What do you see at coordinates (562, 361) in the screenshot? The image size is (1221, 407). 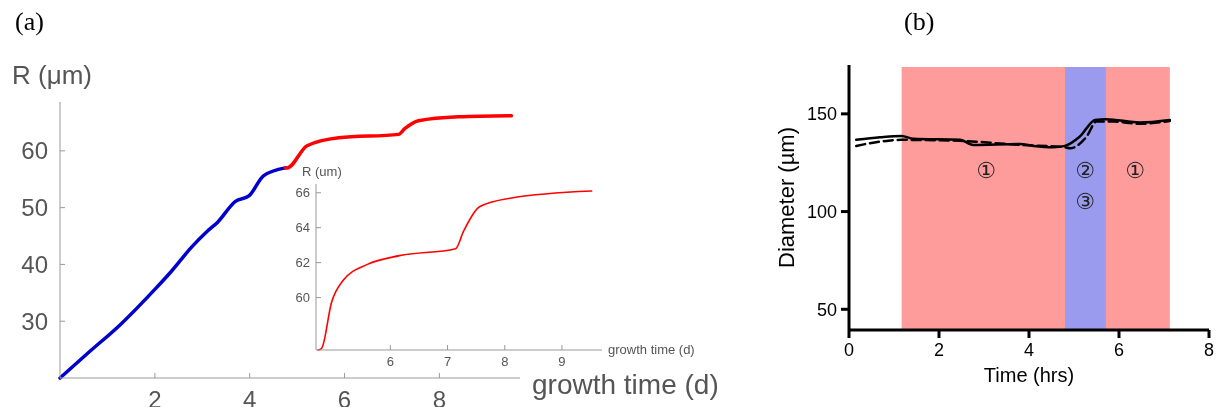 I see `x-tick-label: 9` at bounding box center [562, 361].